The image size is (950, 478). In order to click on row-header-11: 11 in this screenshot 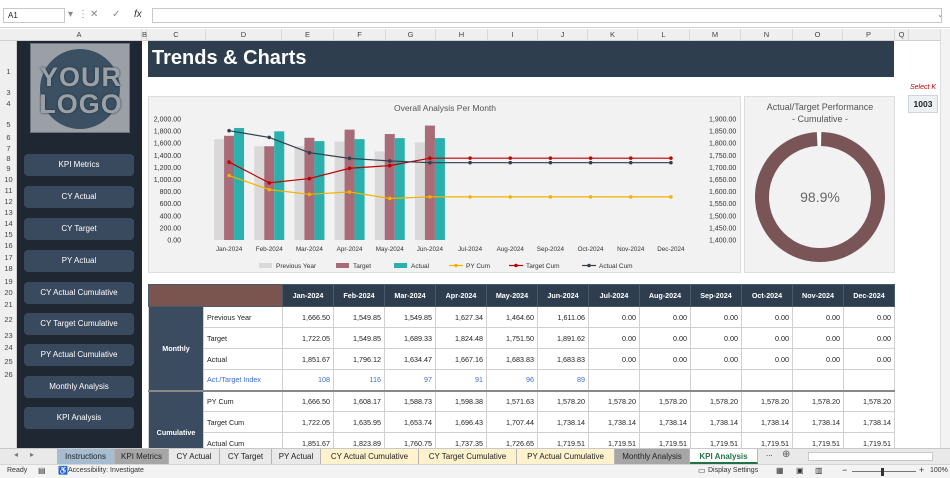, I will do `click(8, 190)`.